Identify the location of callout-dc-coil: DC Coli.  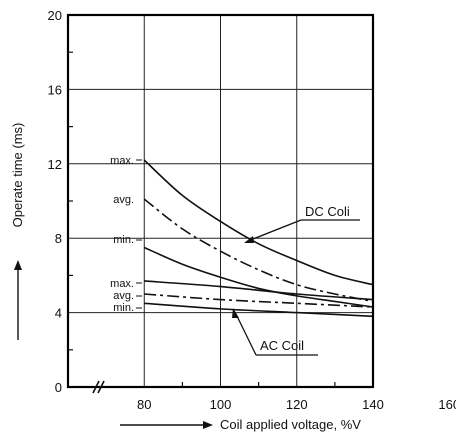
(327, 211).